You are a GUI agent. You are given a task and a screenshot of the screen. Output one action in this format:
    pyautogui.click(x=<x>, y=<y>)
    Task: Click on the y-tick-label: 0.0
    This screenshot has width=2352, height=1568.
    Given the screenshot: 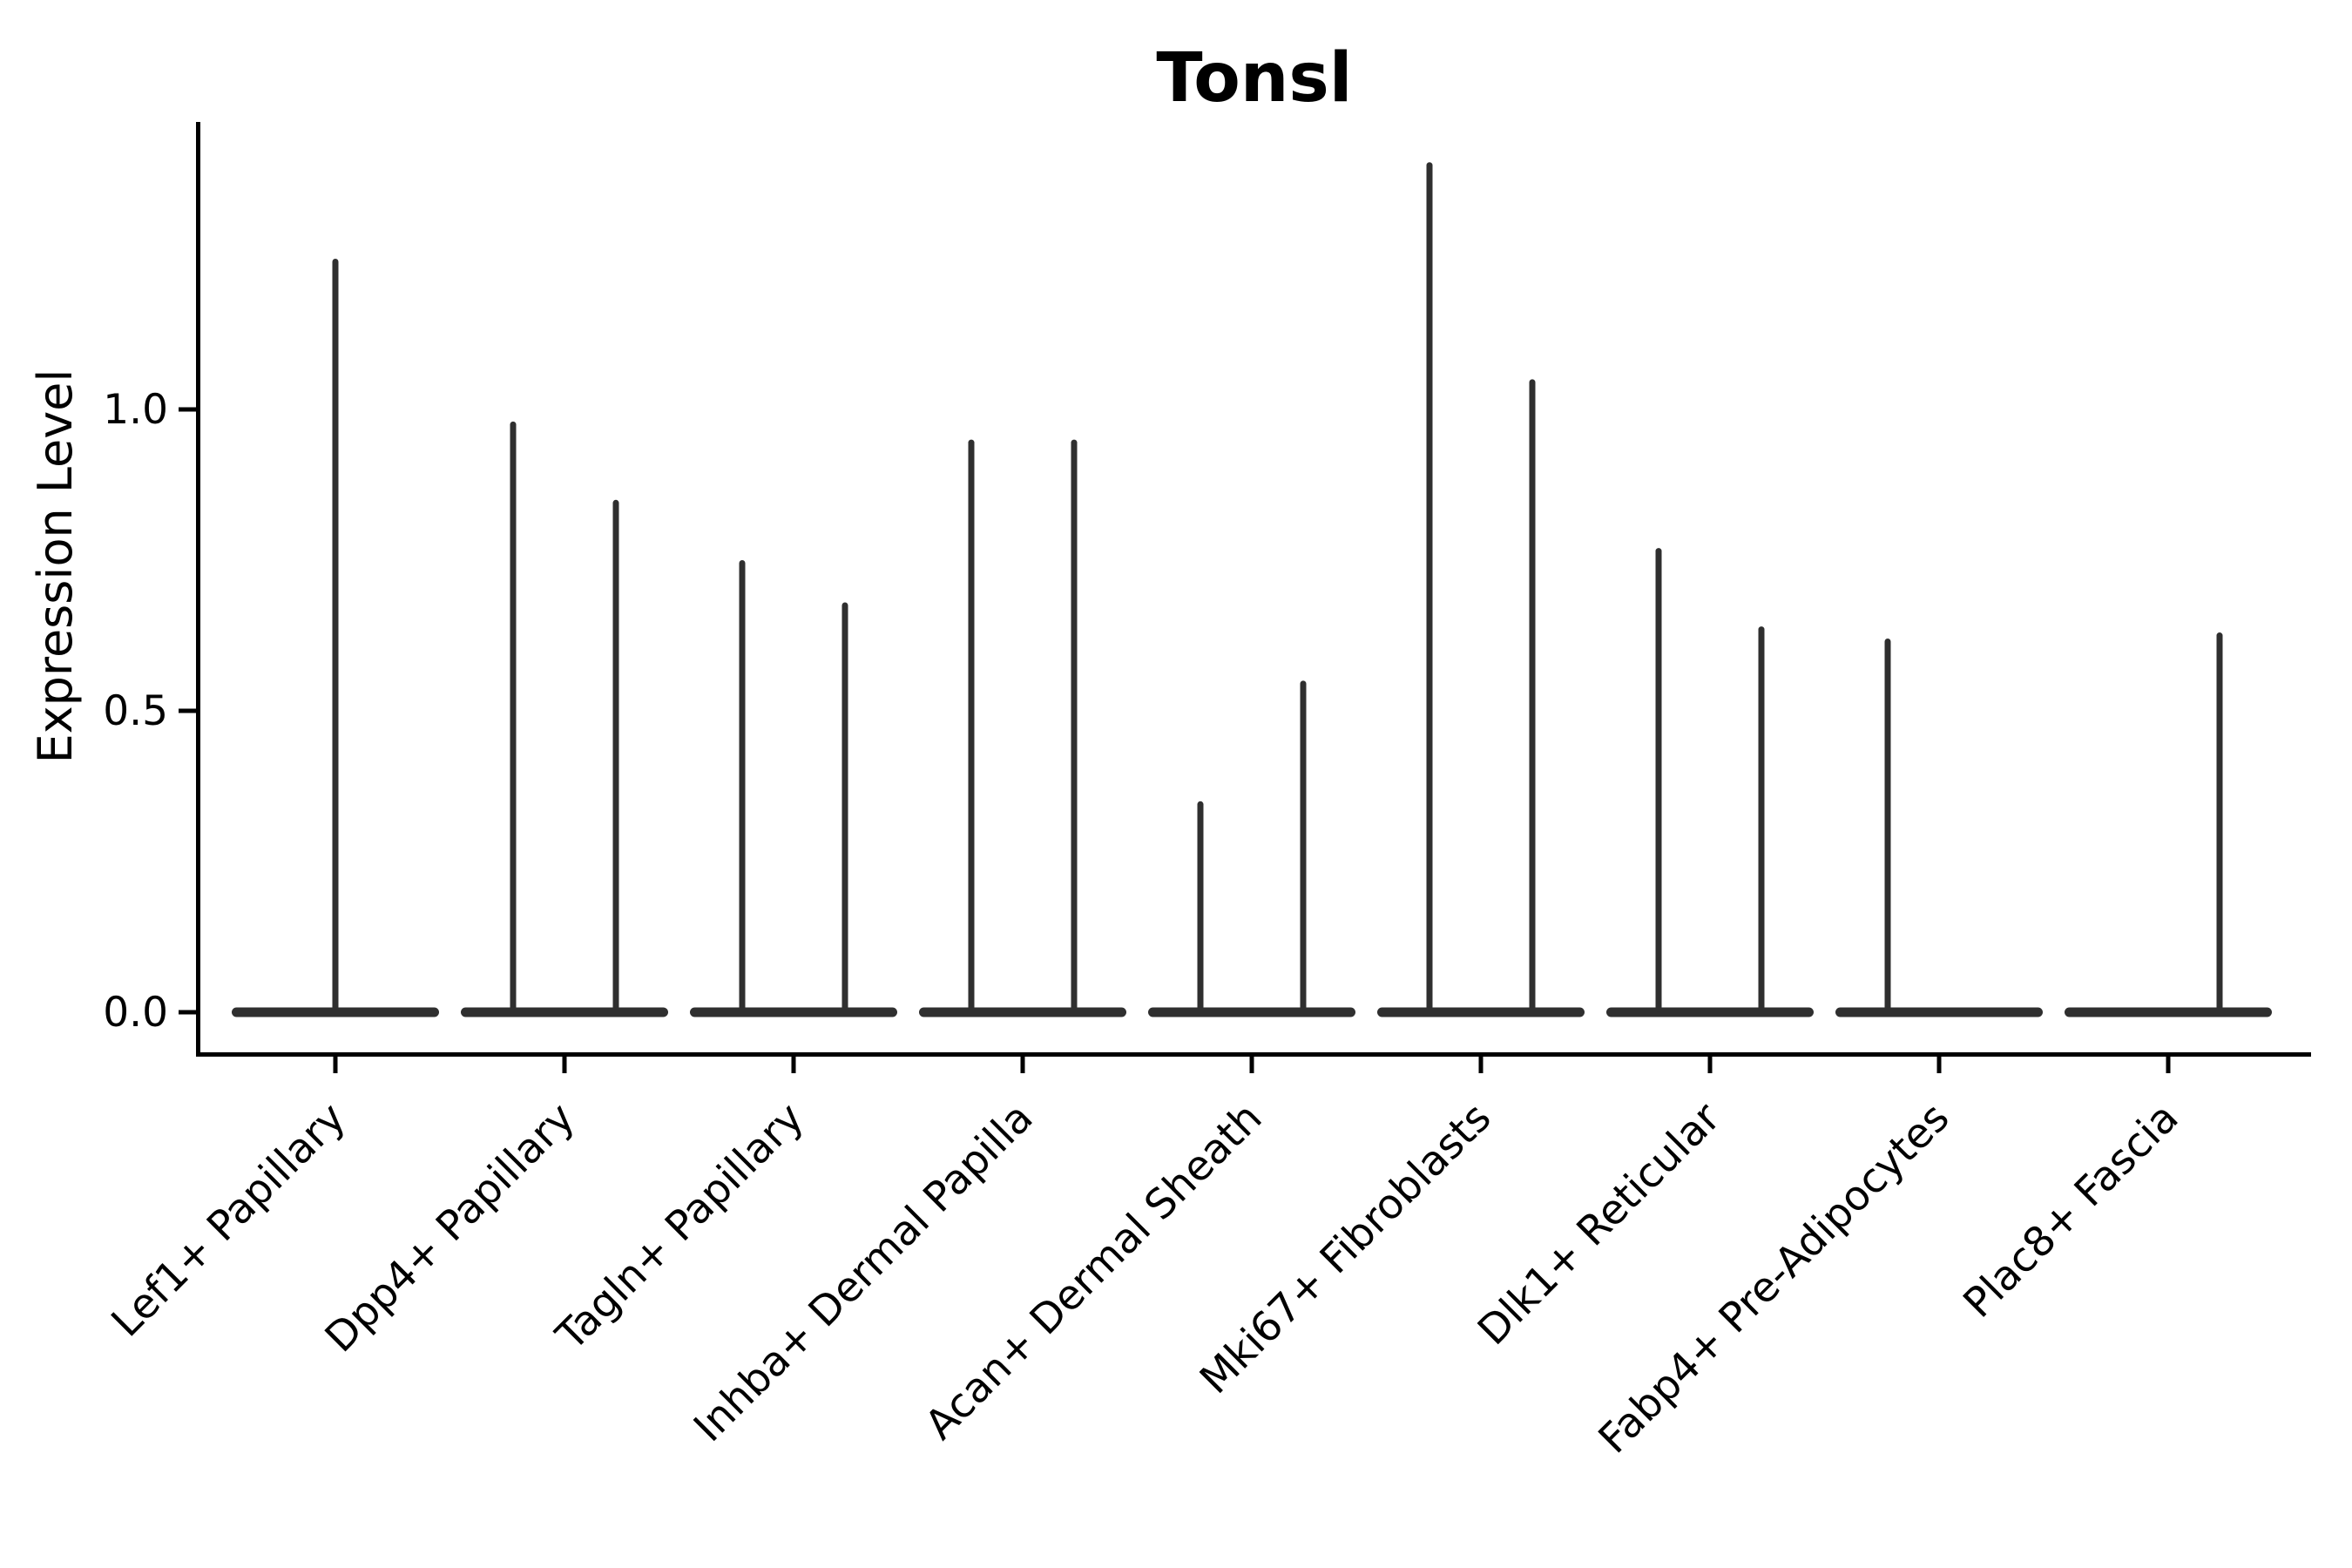 What is the action you would take?
    pyautogui.click(x=135, y=1013)
    